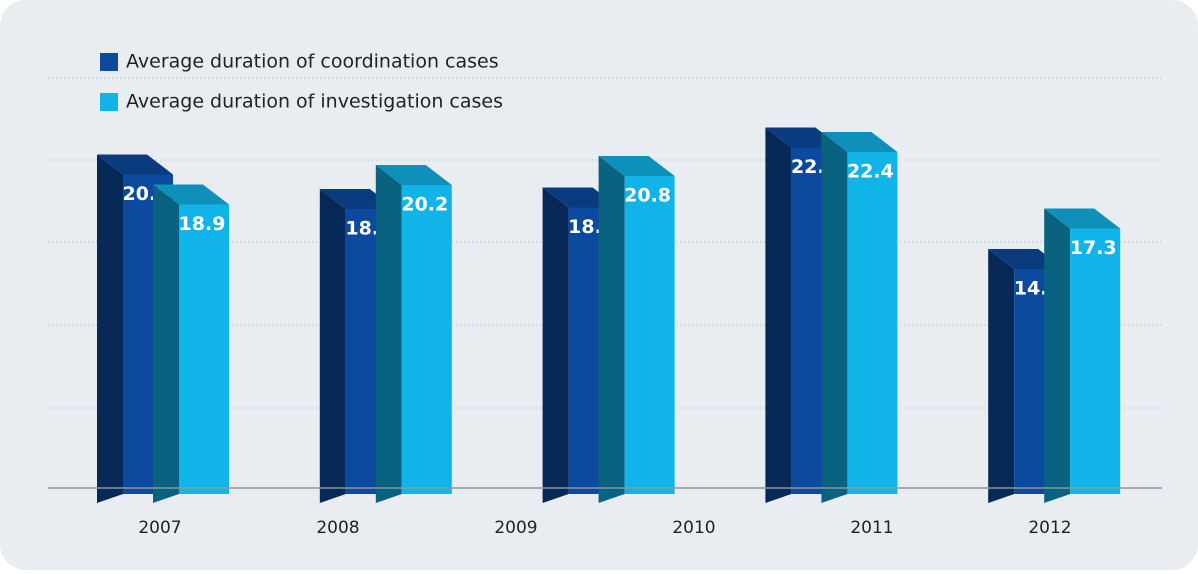 The height and width of the screenshot is (574, 1198). What do you see at coordinates (202, 224) in the screenshot?
I see `value-label: 18.9` at bounding box center [202, 224].